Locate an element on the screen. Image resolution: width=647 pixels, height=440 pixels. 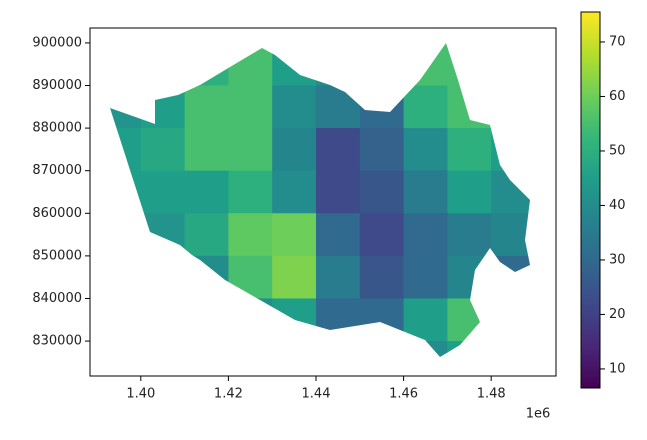
x-tick-label: 1.40 is located at coordinates (140, 394).